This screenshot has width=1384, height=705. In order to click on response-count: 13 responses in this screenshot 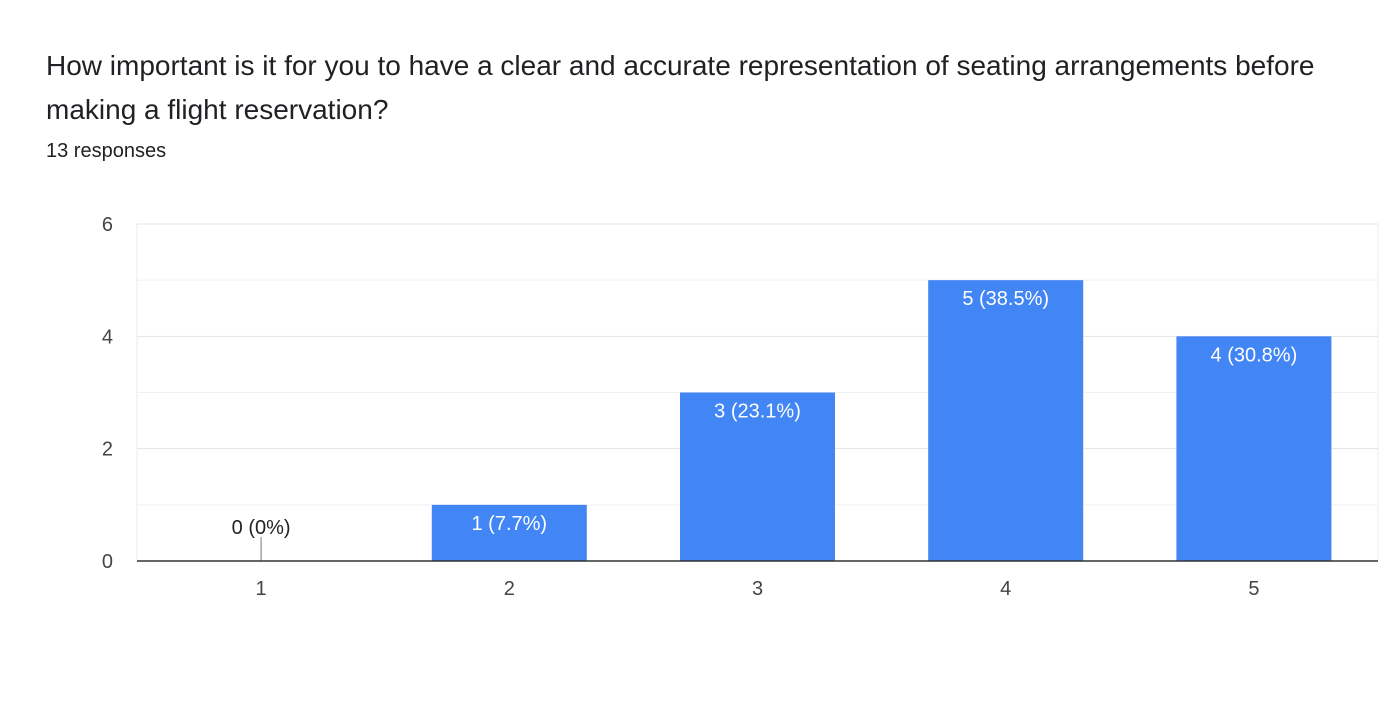, I will do `click(106, 151)`.